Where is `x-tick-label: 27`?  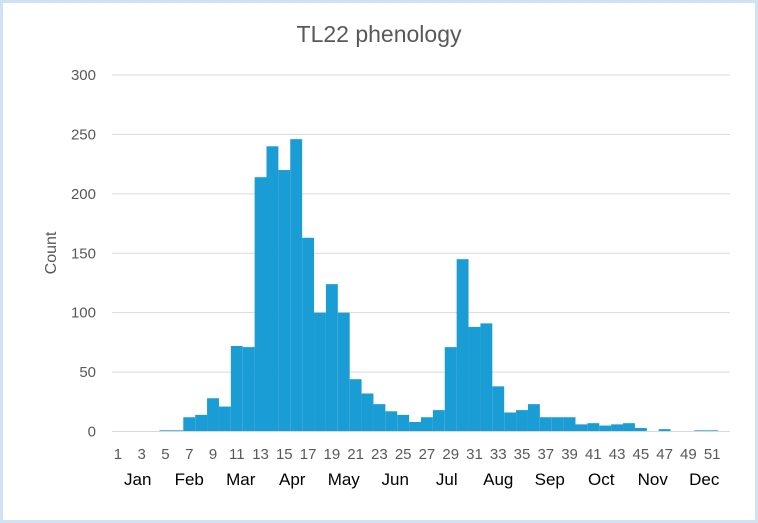
x-tick-label: 27 is located at coordinates (427, 454).